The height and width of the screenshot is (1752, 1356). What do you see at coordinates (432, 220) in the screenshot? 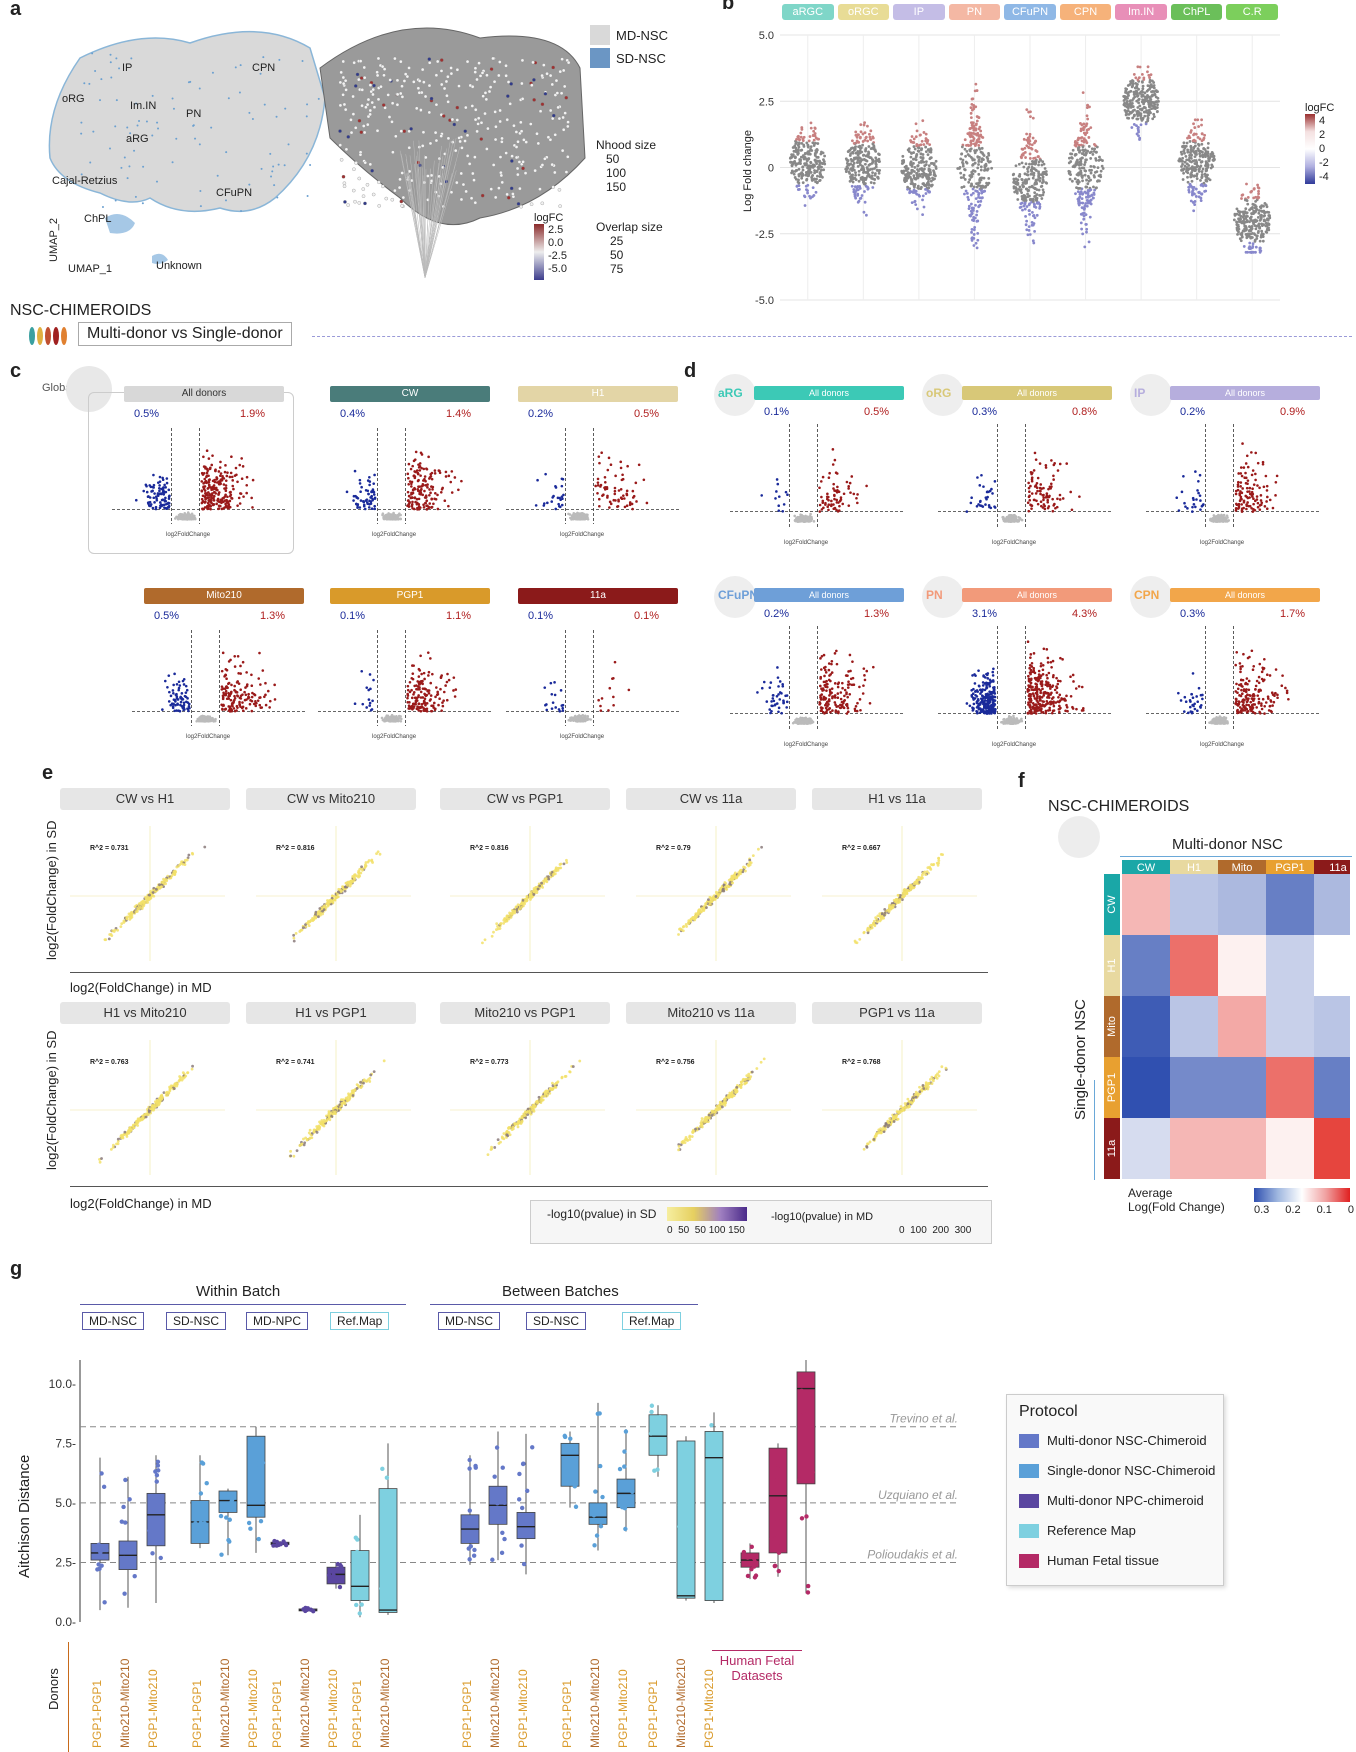
I see `overlap-edge` at bounding box center [432, 220].